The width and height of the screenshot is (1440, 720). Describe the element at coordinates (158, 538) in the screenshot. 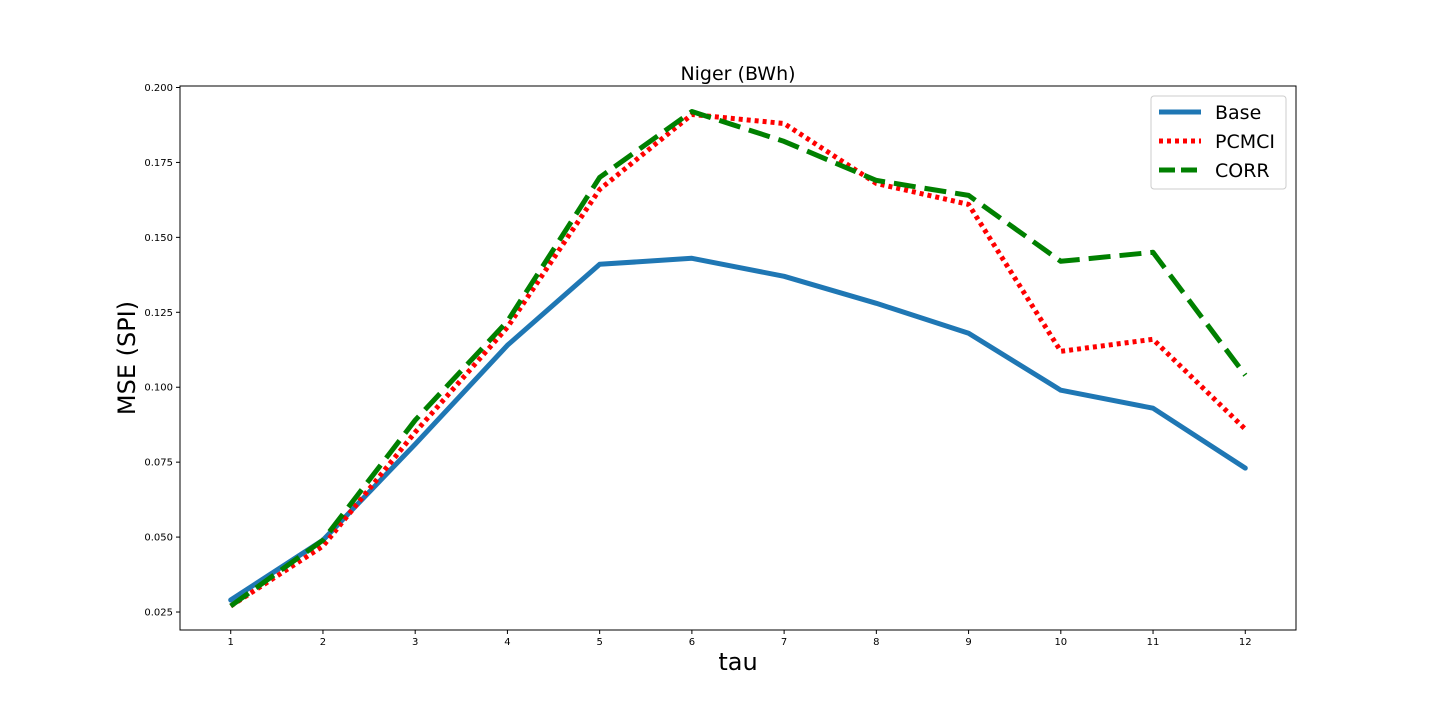

I see `y-tick-label: 0.050` at that location.